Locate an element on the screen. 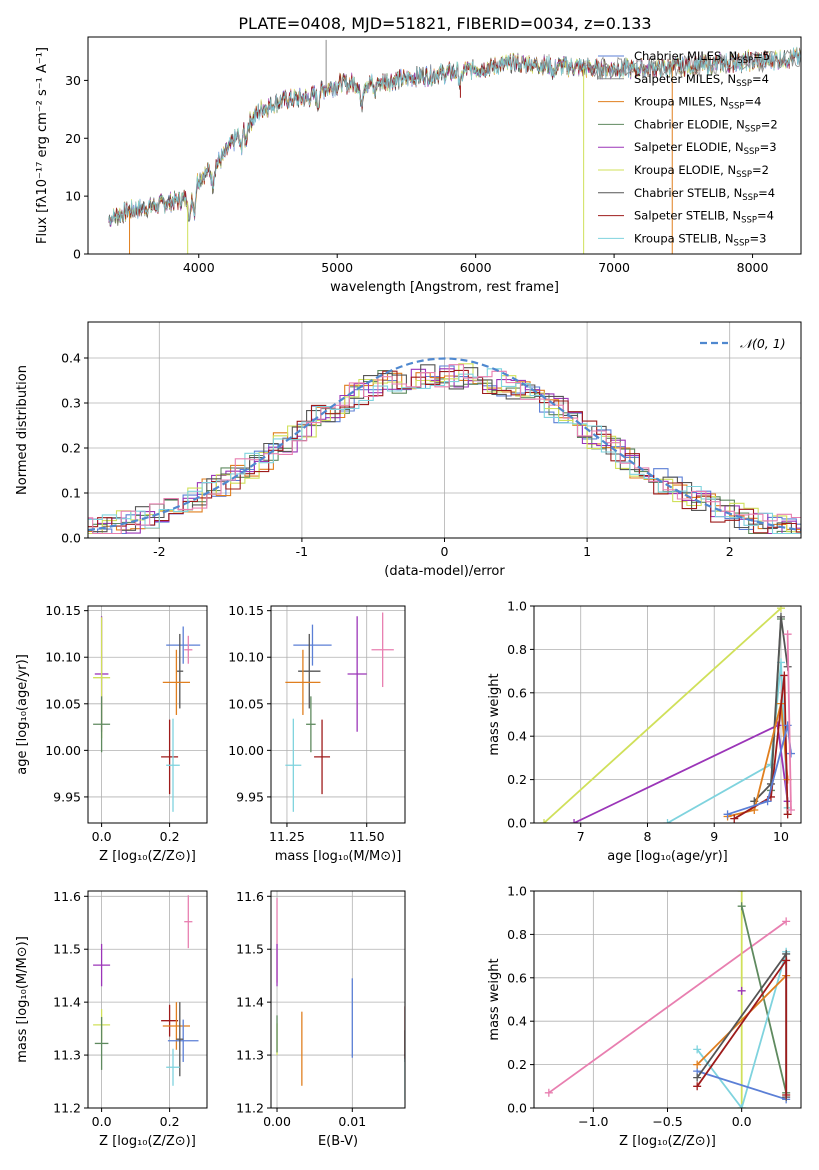 This screenshot has height=1170, width=819. legend-entry: Chabrier MILES, NSSP=5 is located at coordinates (702, 57).